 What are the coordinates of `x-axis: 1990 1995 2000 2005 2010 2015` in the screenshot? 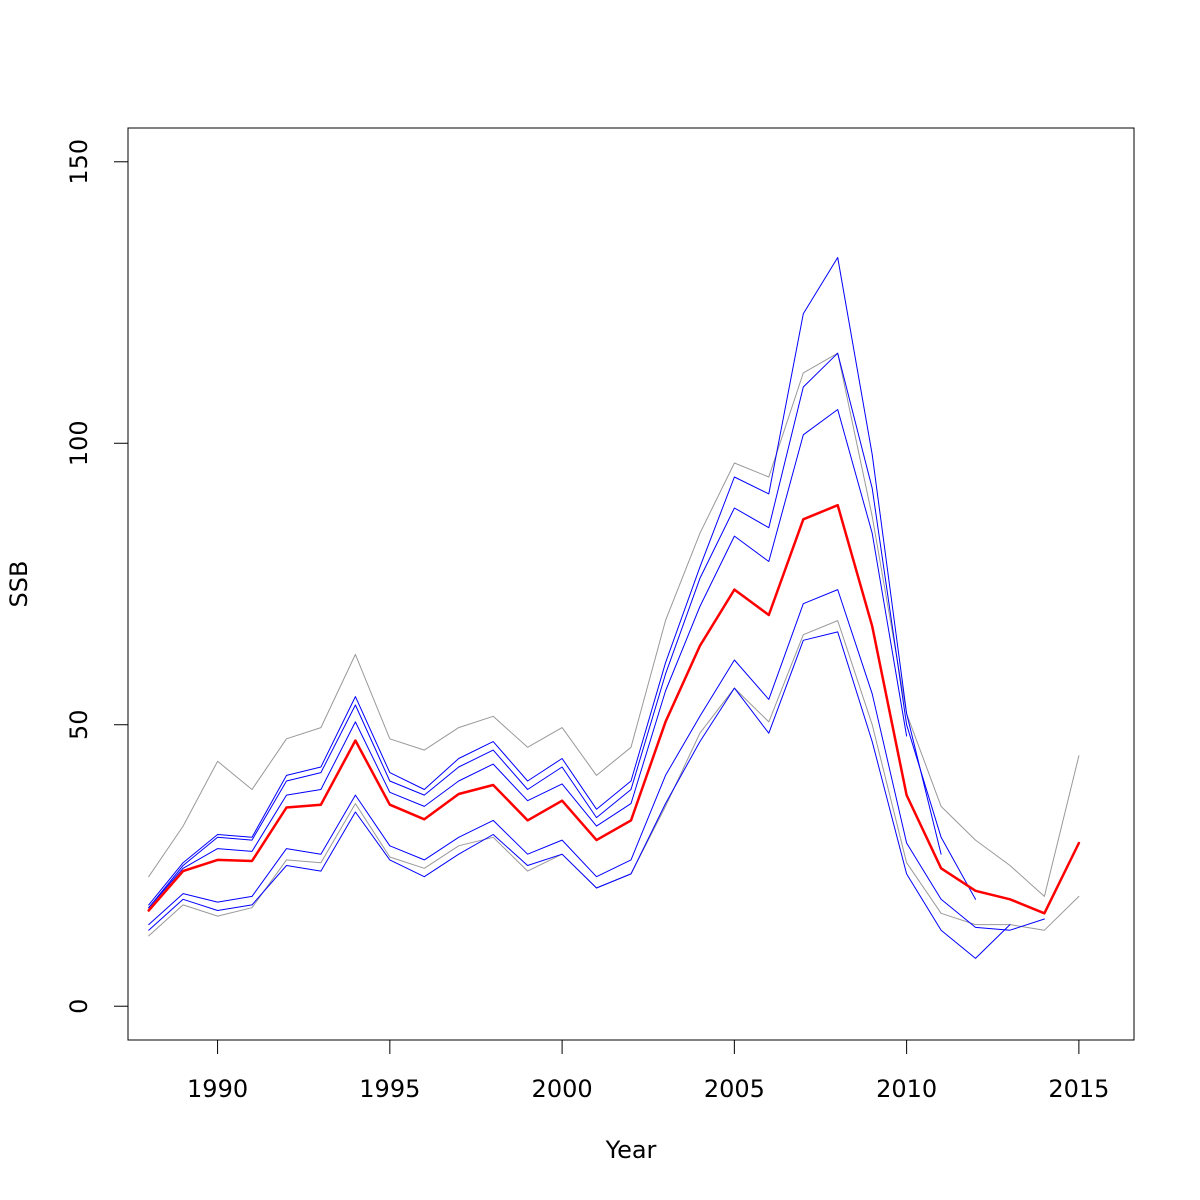 It's located at (648, 1071).